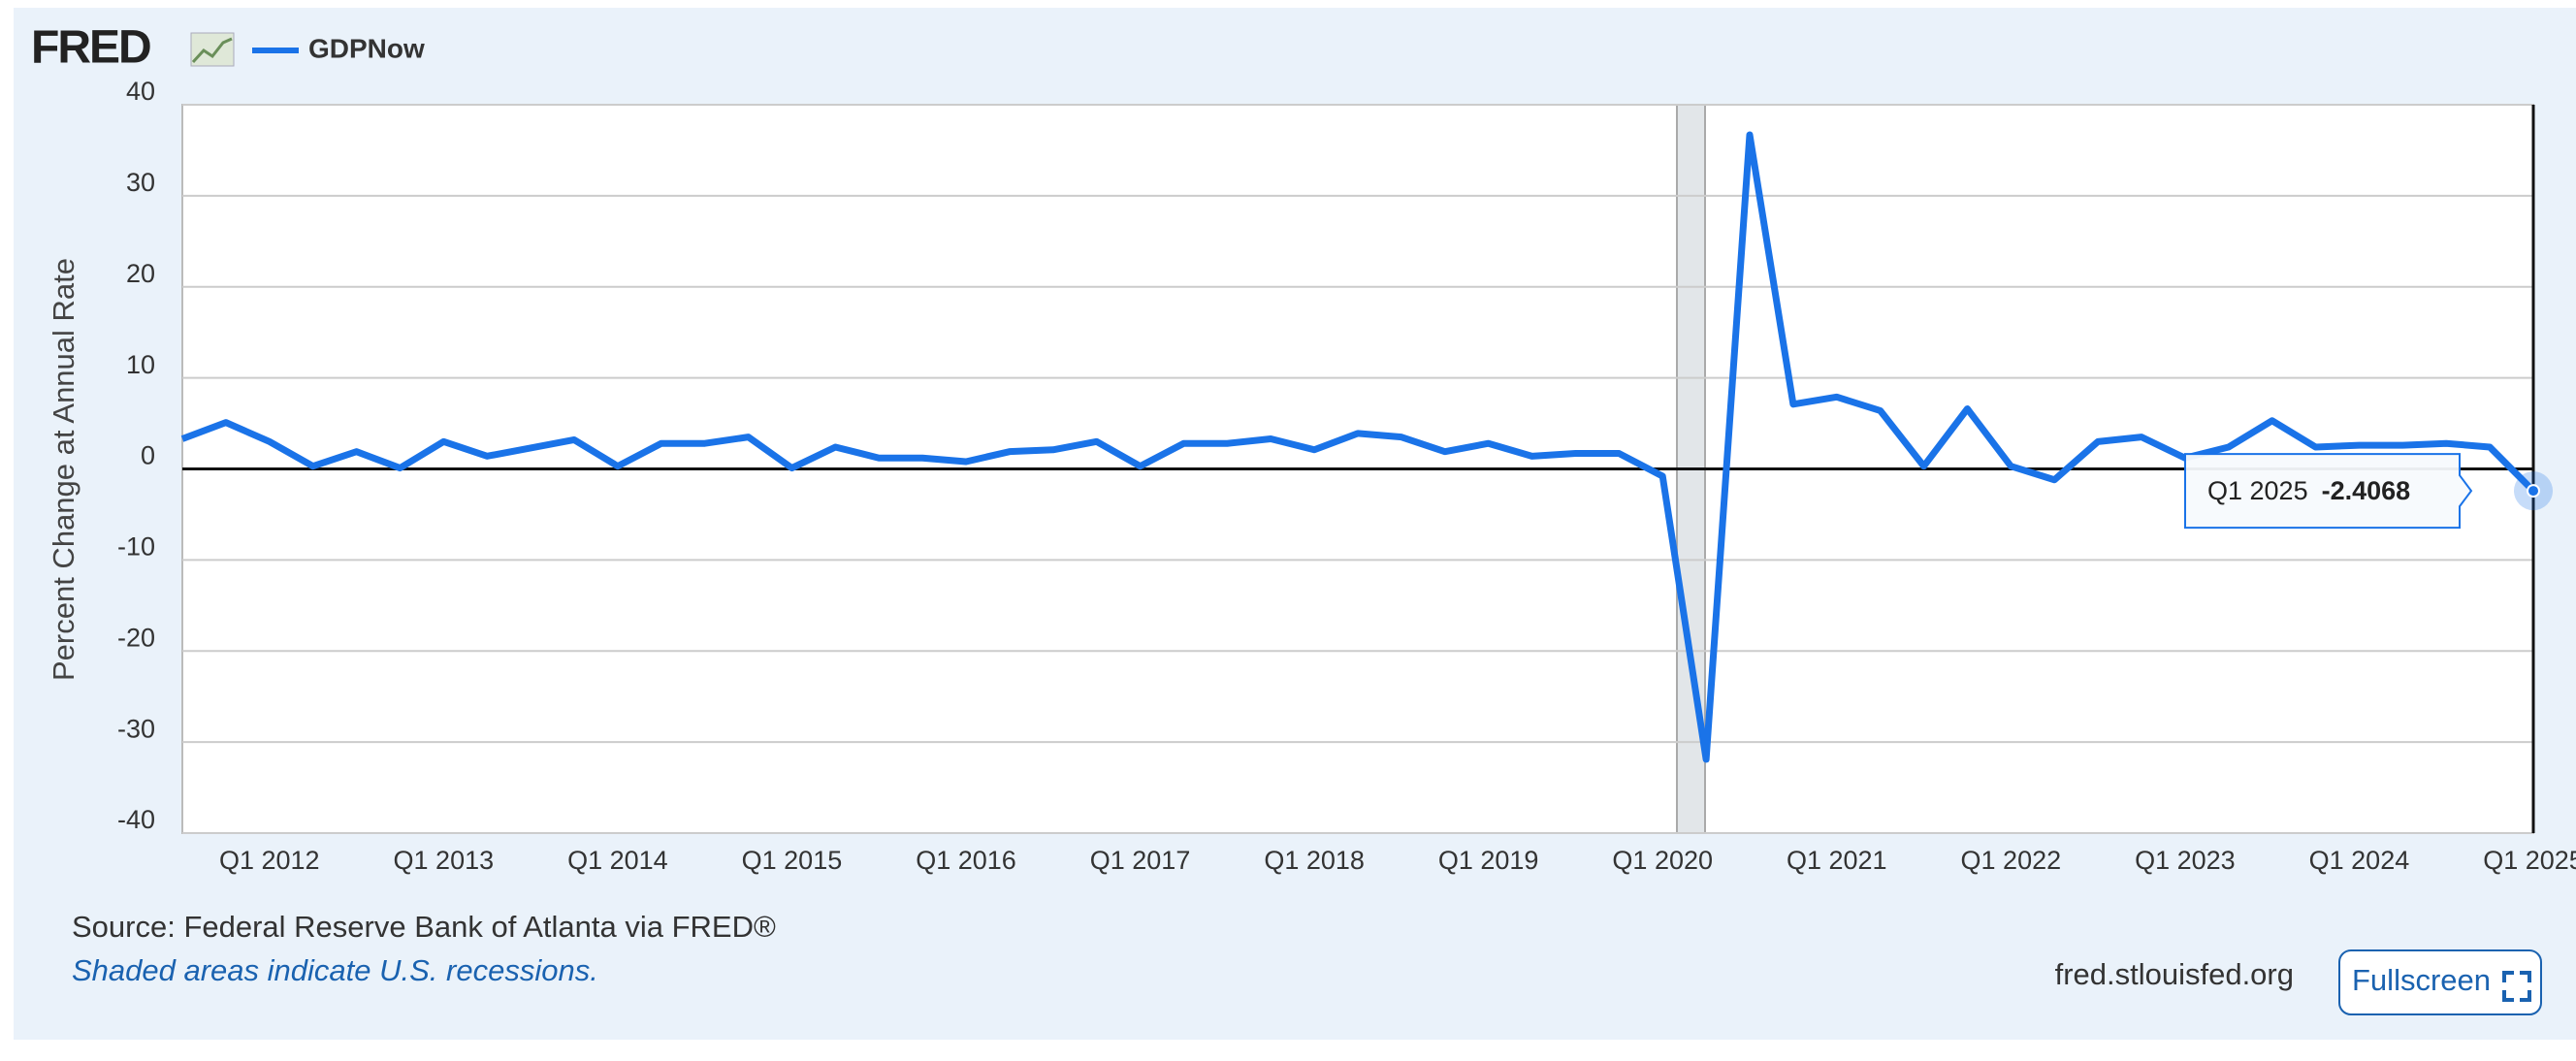  Describe the element at coordinates (966, 861) in the screenshot. I see `x-tick-label: Q1 2016` at that location.